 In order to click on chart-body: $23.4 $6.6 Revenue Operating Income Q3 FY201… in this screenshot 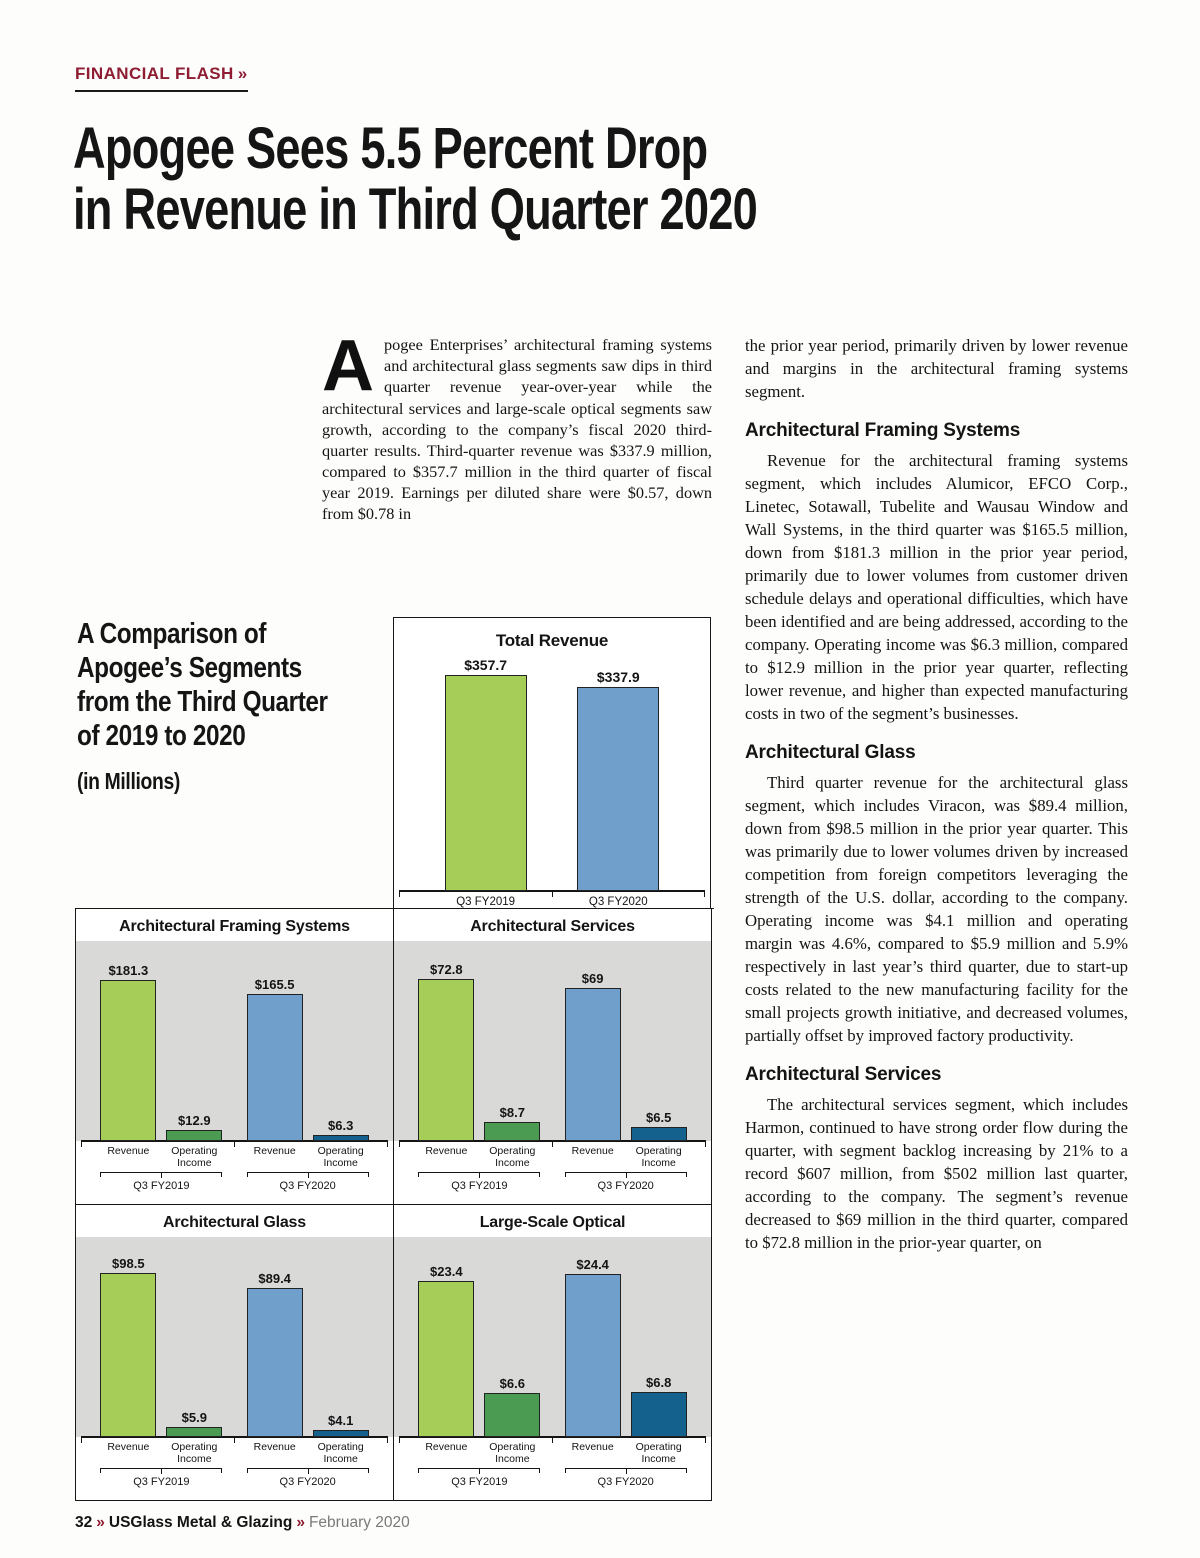, I will do `click(552, 1362)`.